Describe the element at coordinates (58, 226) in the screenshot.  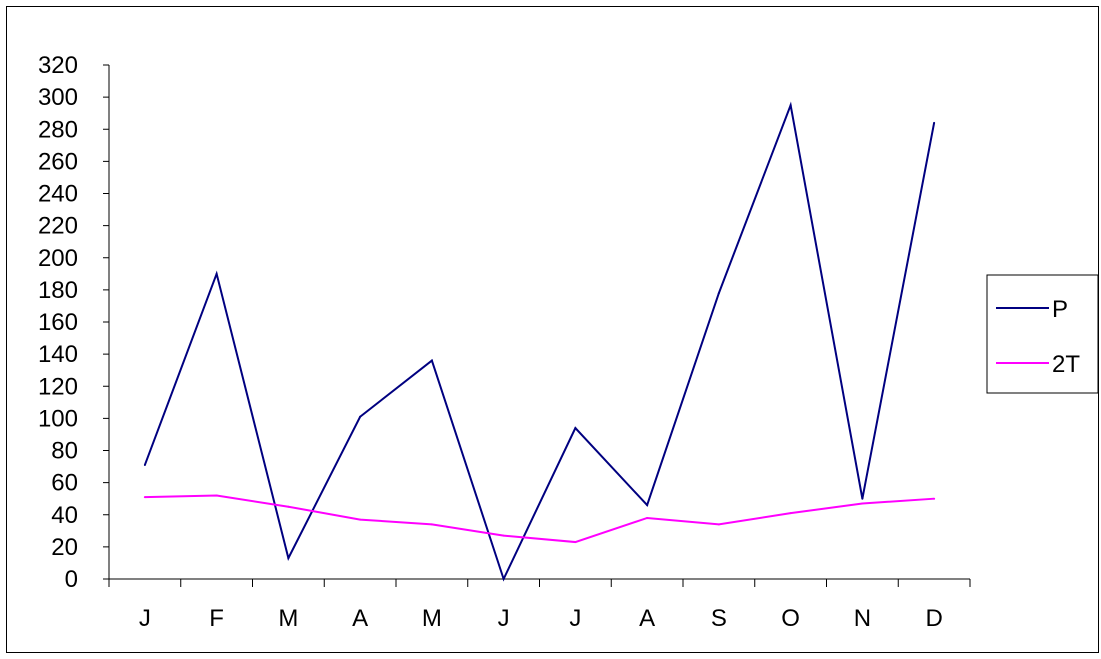
I see `y-tick-label: 220` at that location.